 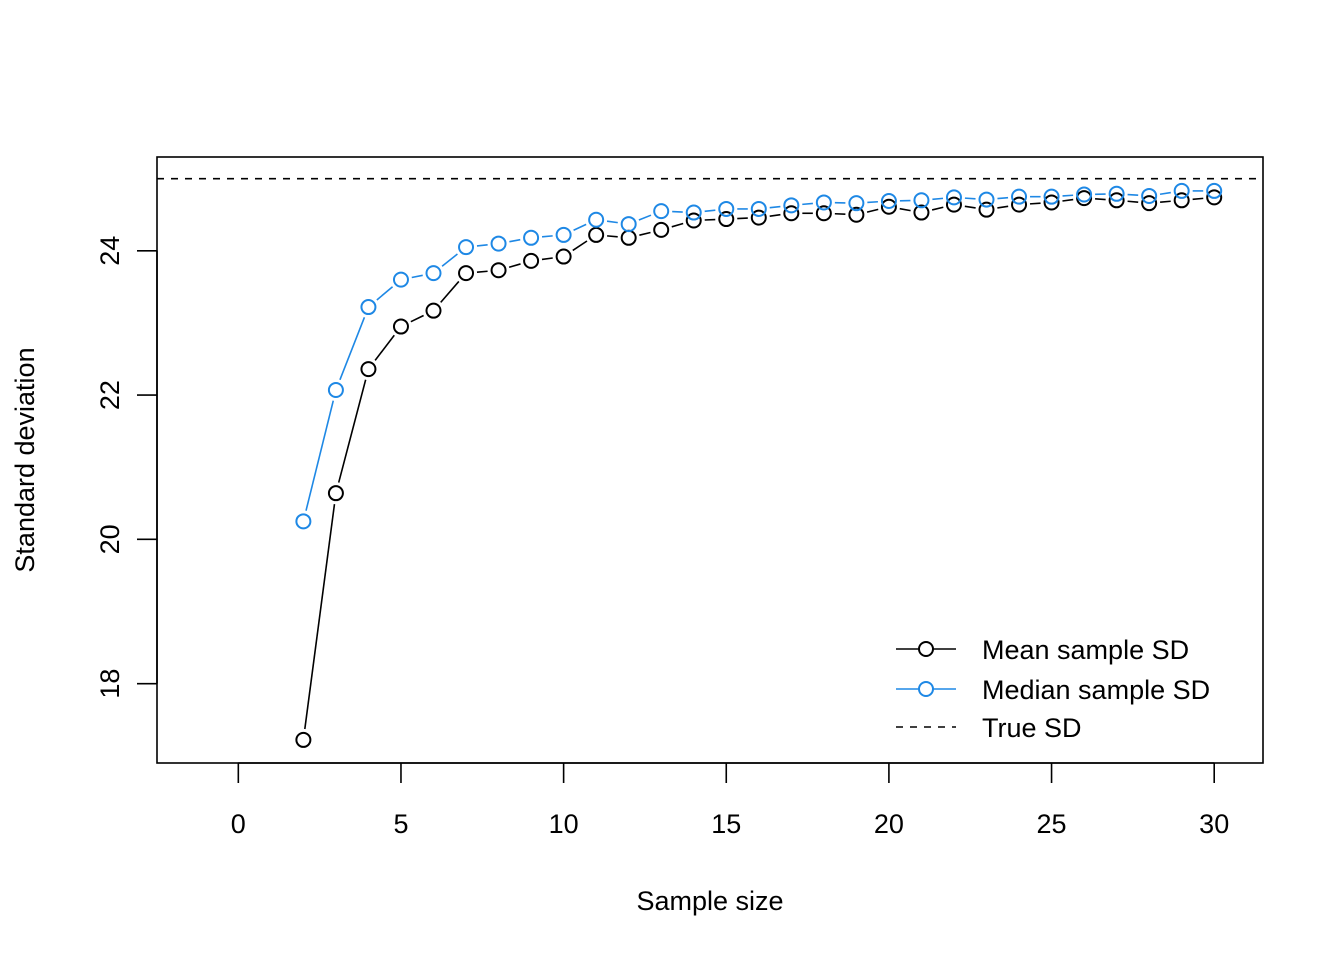 I want to click on legend-swatch-marker, so click(x=926, y=649).